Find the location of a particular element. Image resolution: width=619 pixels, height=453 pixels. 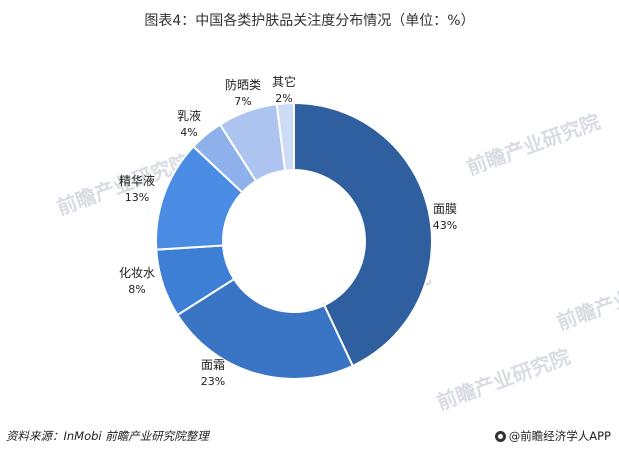

brand-credit: @前瞻经济学人APP is located at coordinates (552, 436).